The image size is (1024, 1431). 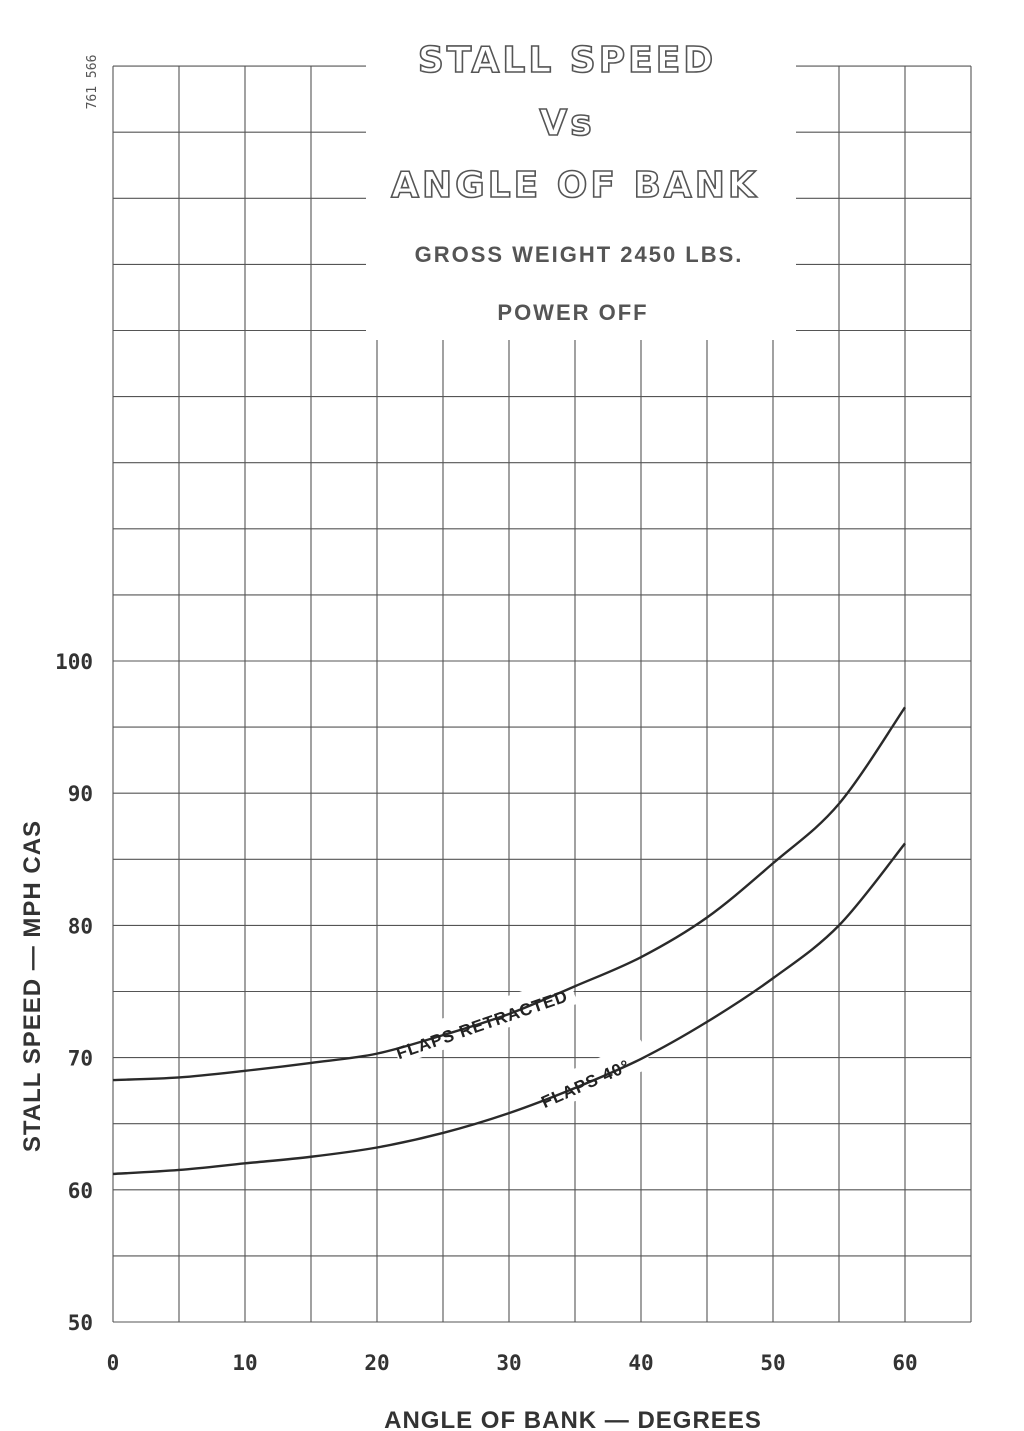 What do you see at coordinates (80, 1323) in the screenshot?
I see `y-tick-label: 50` at bounding box center [80, 1323].